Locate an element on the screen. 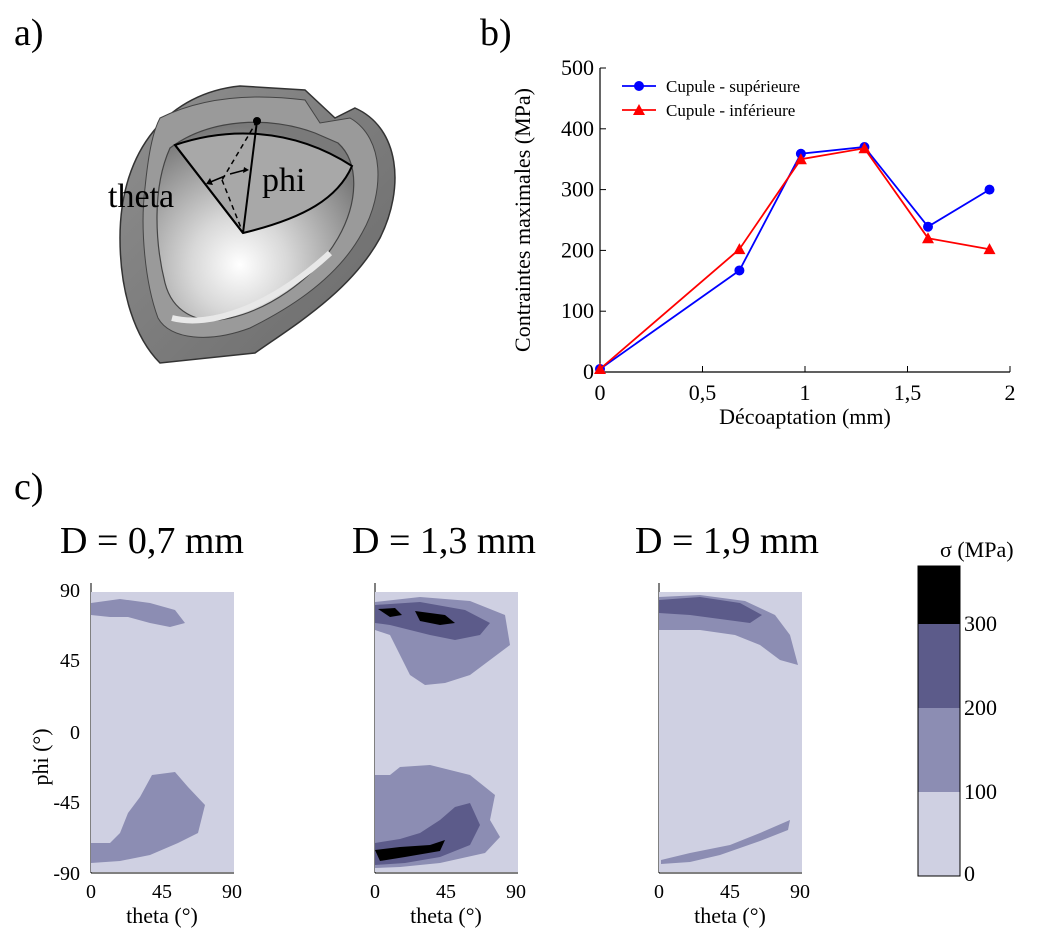 The image size is (1044, 928). colorbar-band-300-plus is located at coordinates (939, 595).